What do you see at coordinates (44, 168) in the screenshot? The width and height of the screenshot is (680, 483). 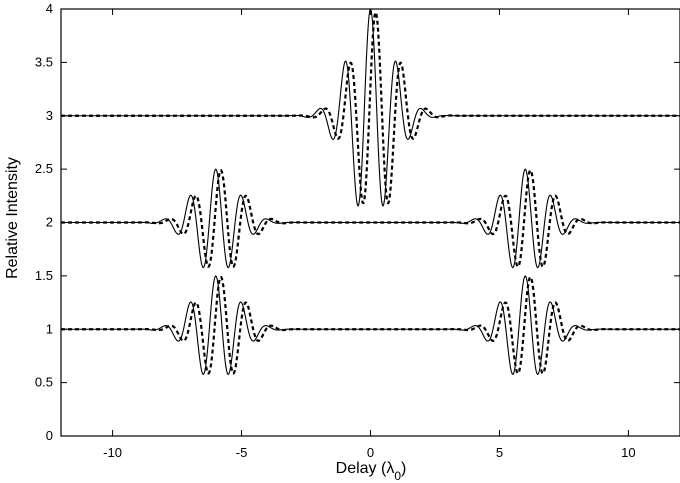 I see `y-tick-label: 2.5` at bounding box center [44, 168].